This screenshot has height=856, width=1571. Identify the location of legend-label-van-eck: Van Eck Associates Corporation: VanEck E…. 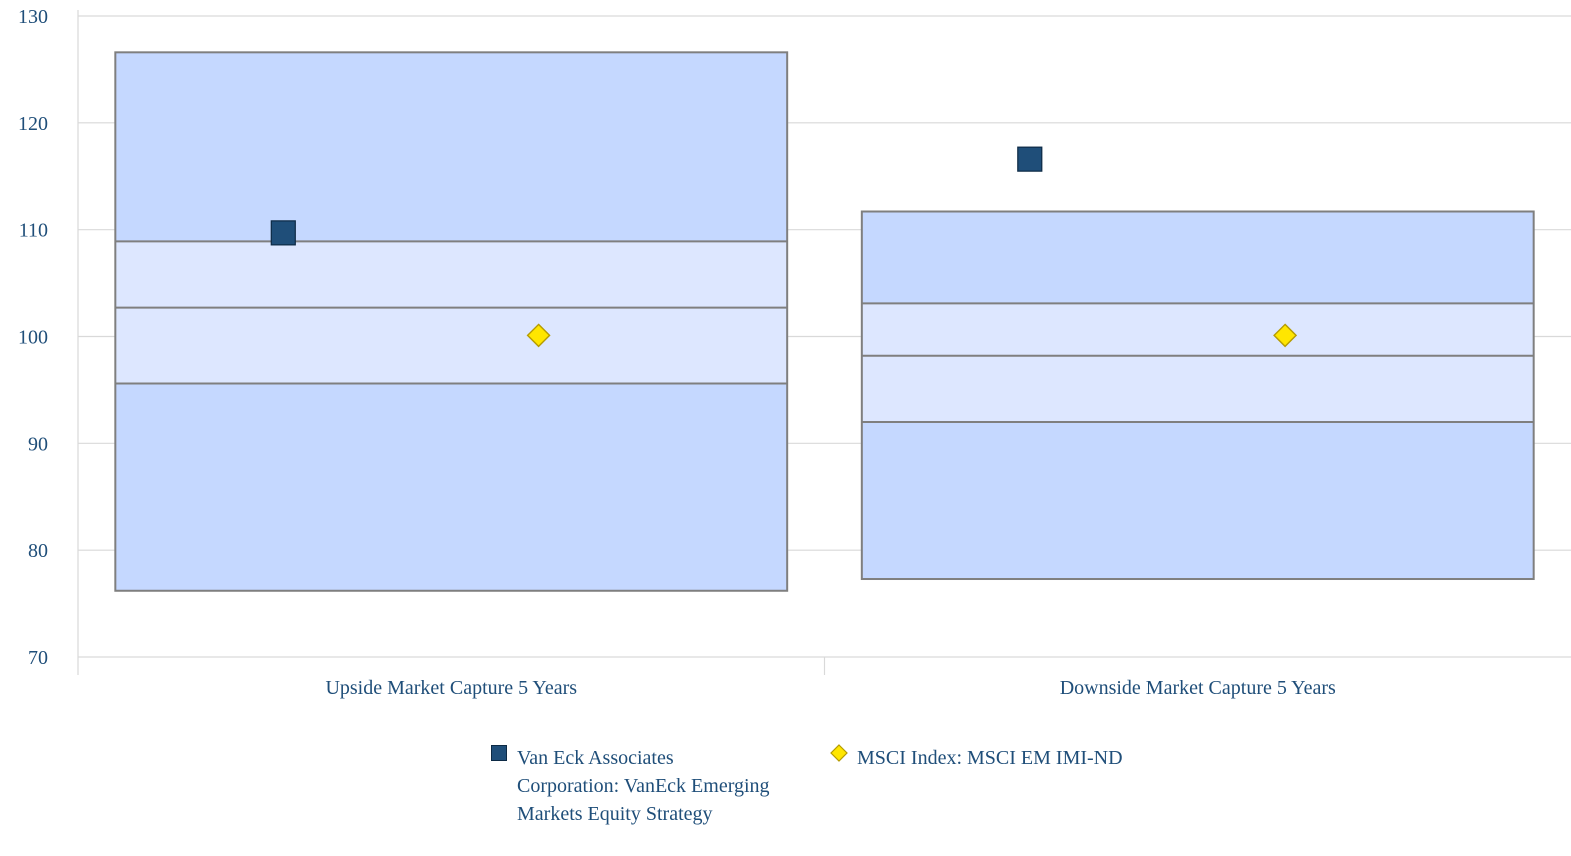
(643, 786).